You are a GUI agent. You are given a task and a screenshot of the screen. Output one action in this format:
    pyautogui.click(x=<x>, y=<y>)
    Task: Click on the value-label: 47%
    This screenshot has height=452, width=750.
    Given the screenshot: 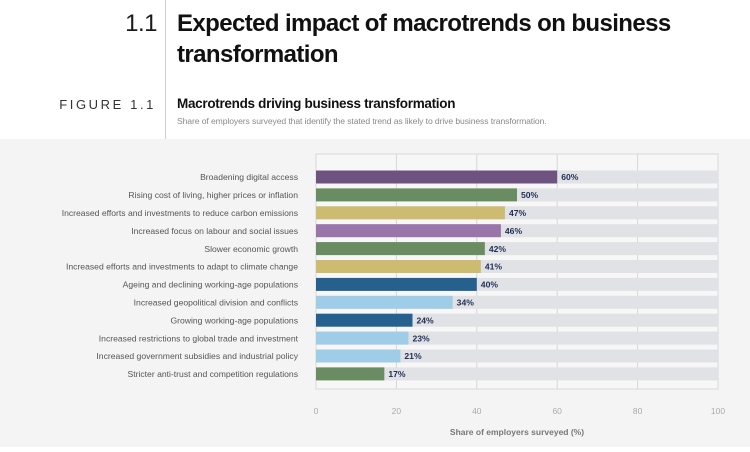 What is the action you would take?
    pyautogui.click(x=518, y=213)
    